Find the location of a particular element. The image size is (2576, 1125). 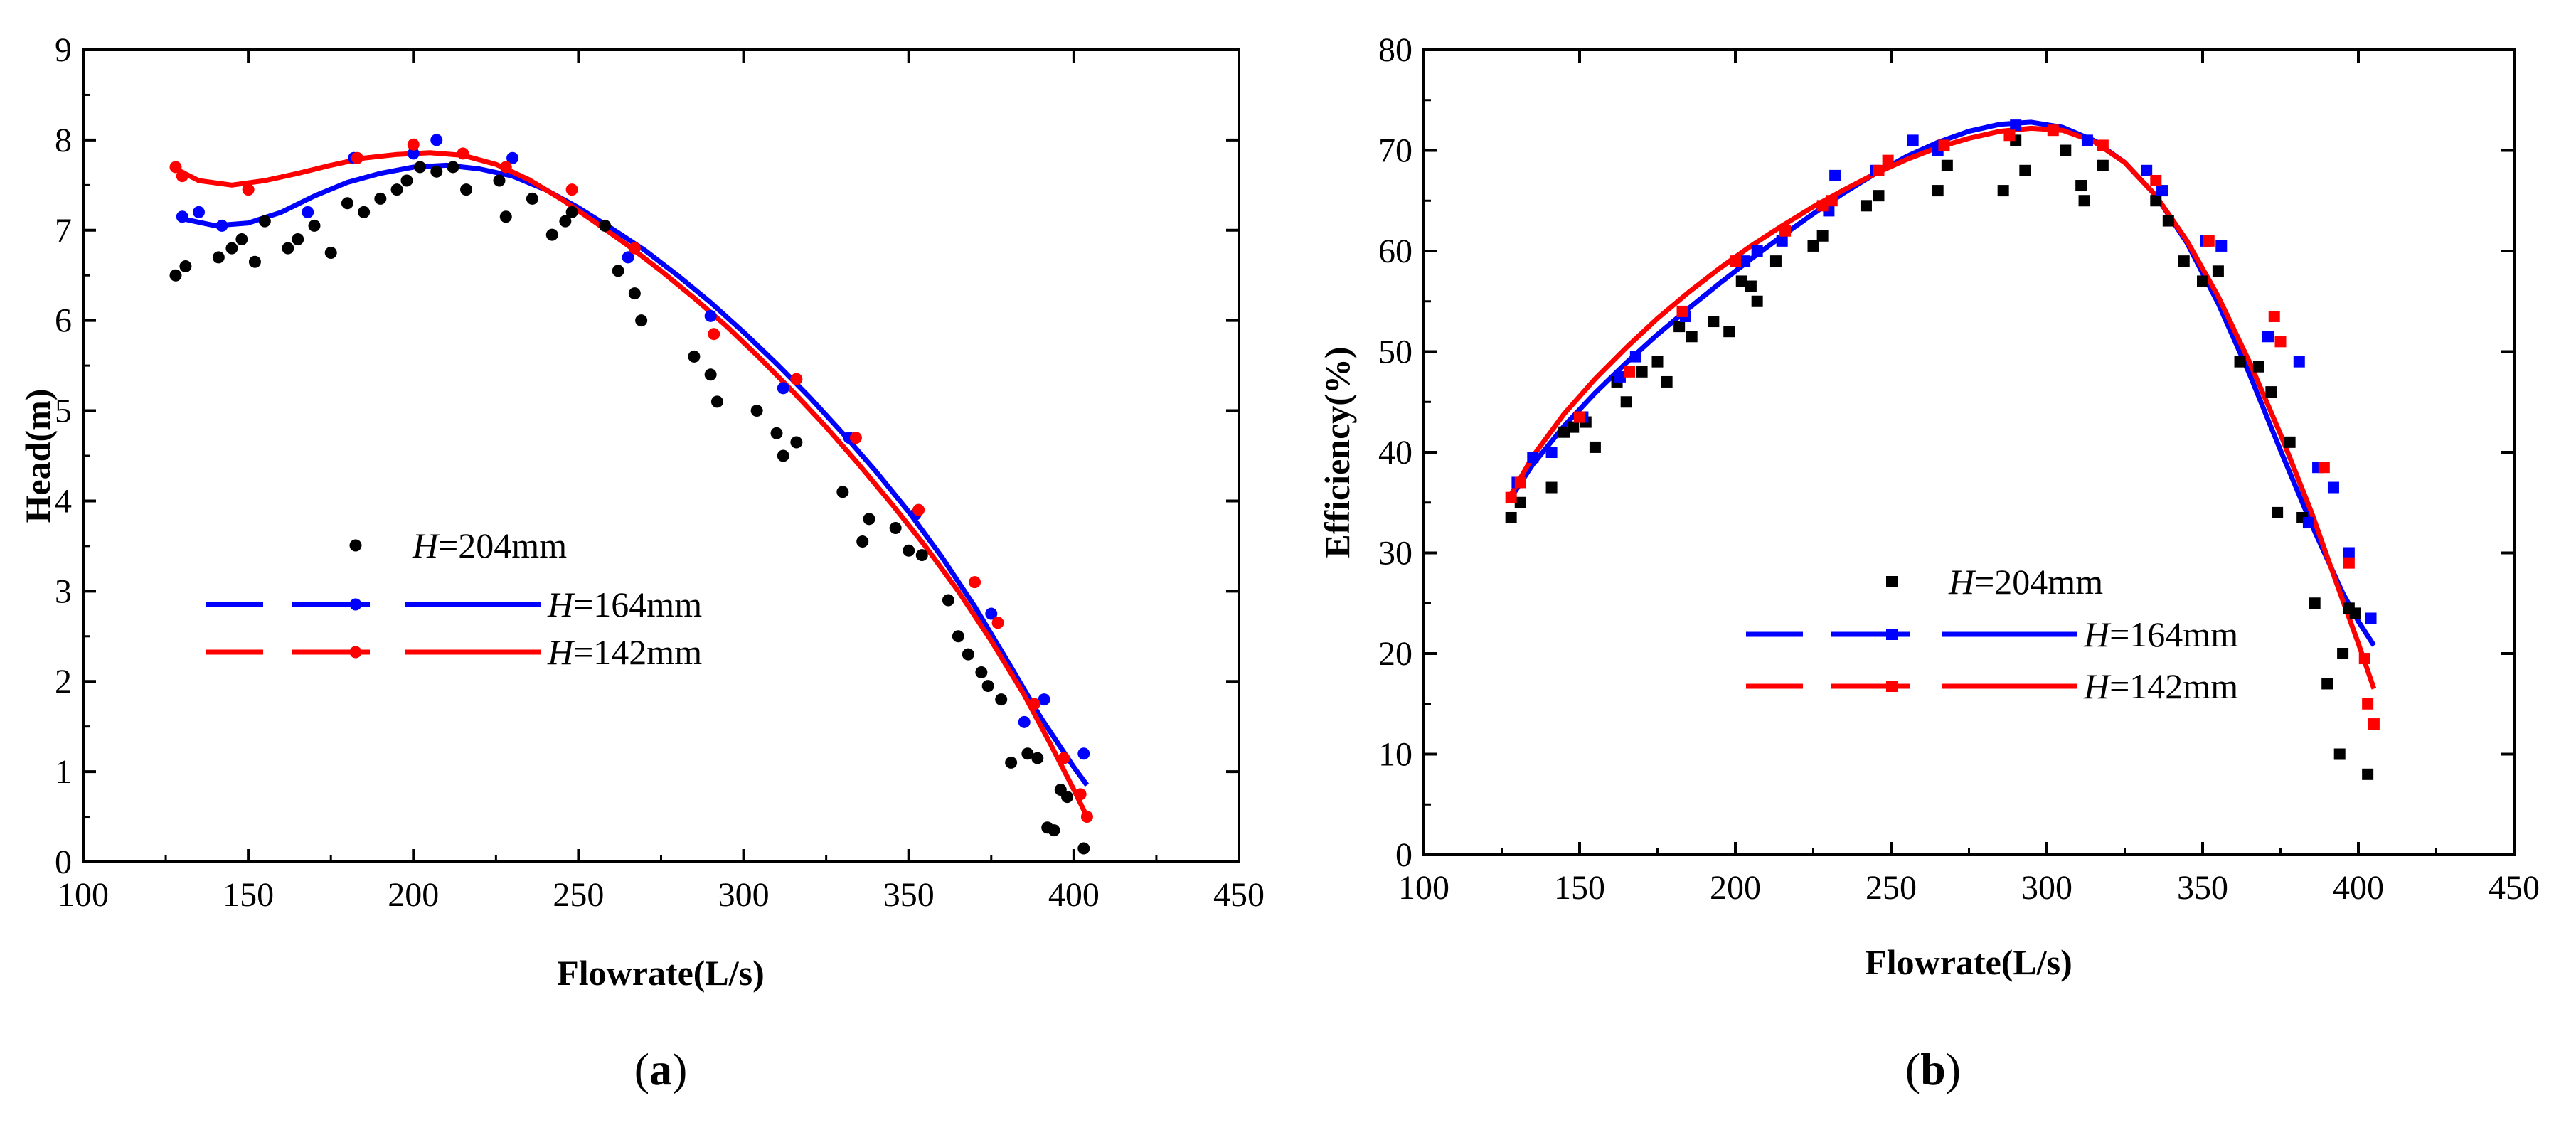

panel-label-letter: a is located at coordinates (660, 1069).